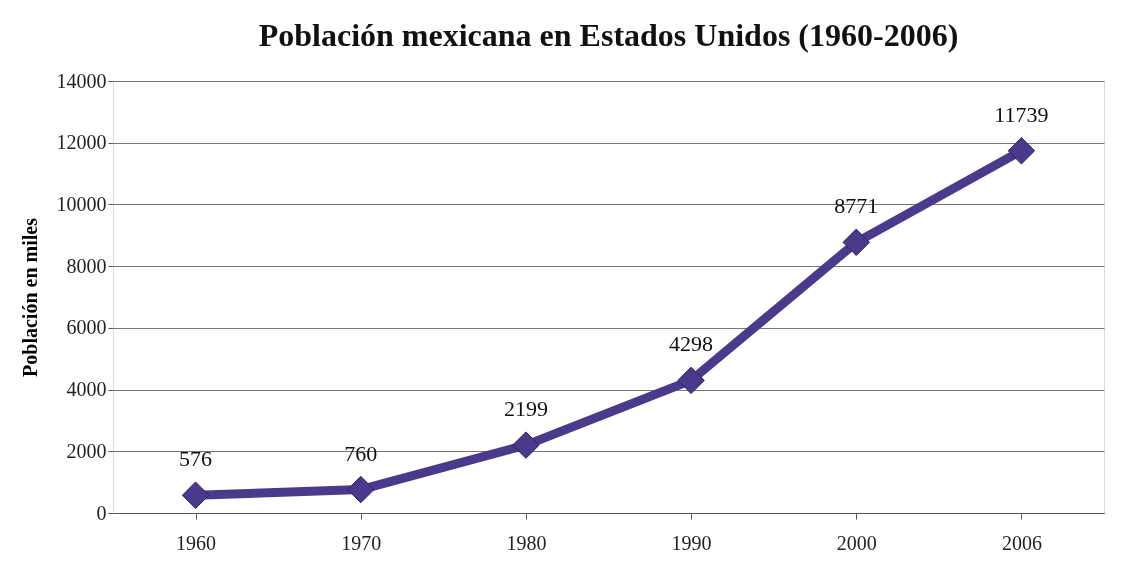 This screenshot has height=573, width=1134. Describe the element at coordinates (86, 265) in the screenshot. I see `y-tick-label: 8000` at that location.